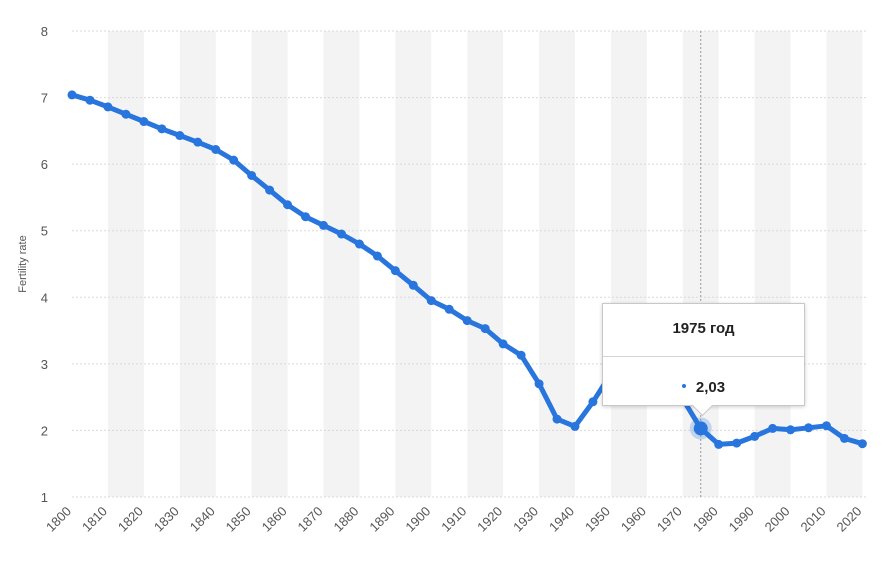 The height and width of the screenshot is (563, 893). I want to click on x-tick-label-1850: 1850, so click(238, 519).